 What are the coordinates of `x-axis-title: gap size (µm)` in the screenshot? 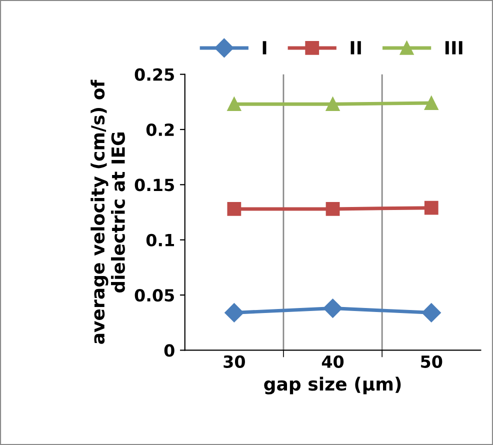 It's located at (332, 385).